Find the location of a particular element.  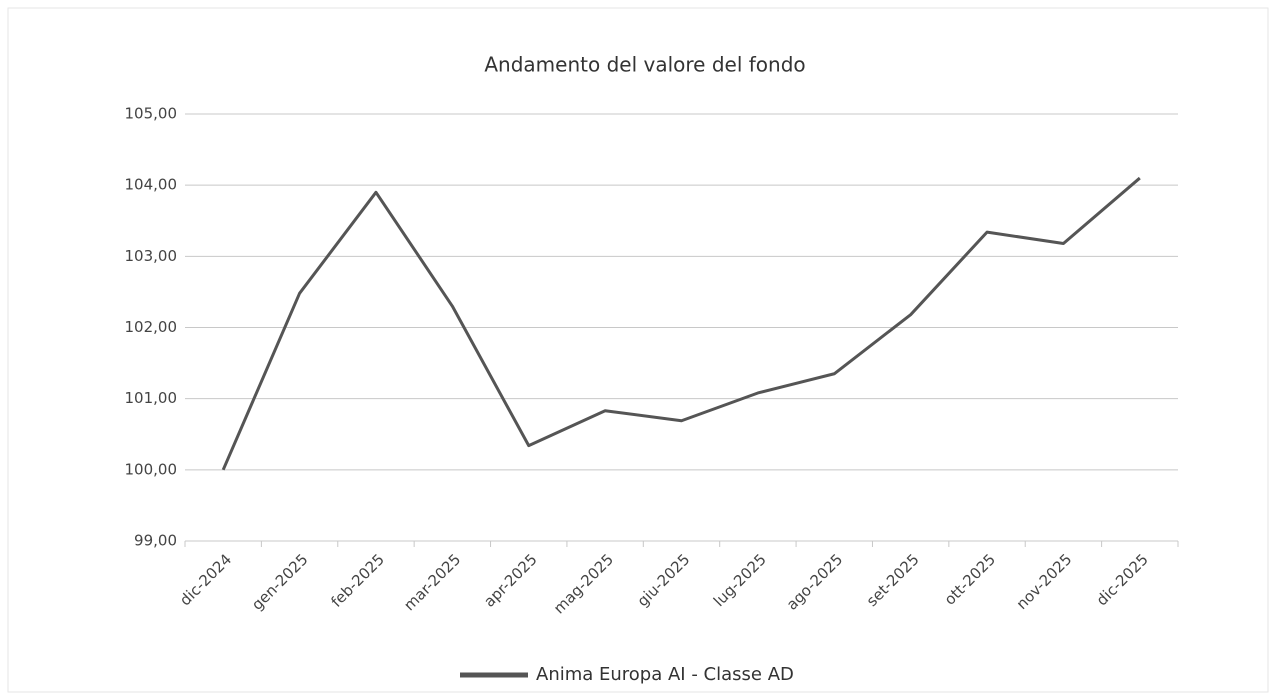

x-tick-label: mar-2025 is located at coordinates (432, 582).